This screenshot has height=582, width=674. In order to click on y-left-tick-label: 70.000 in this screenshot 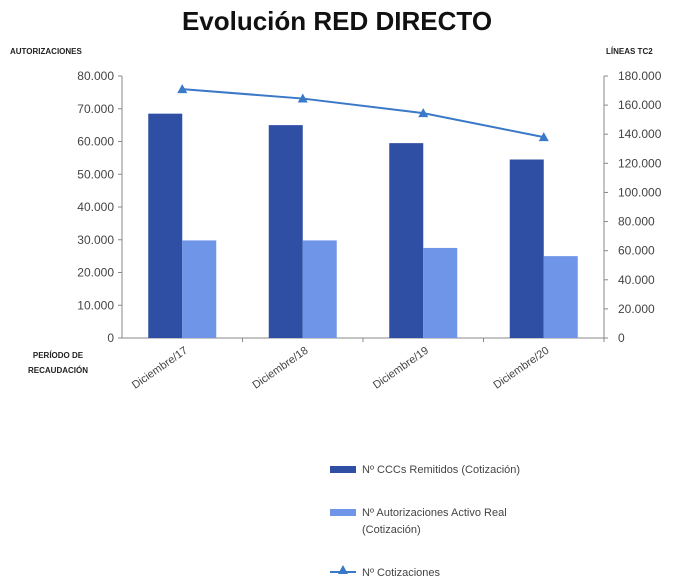, I will do `click(95, 109)`.